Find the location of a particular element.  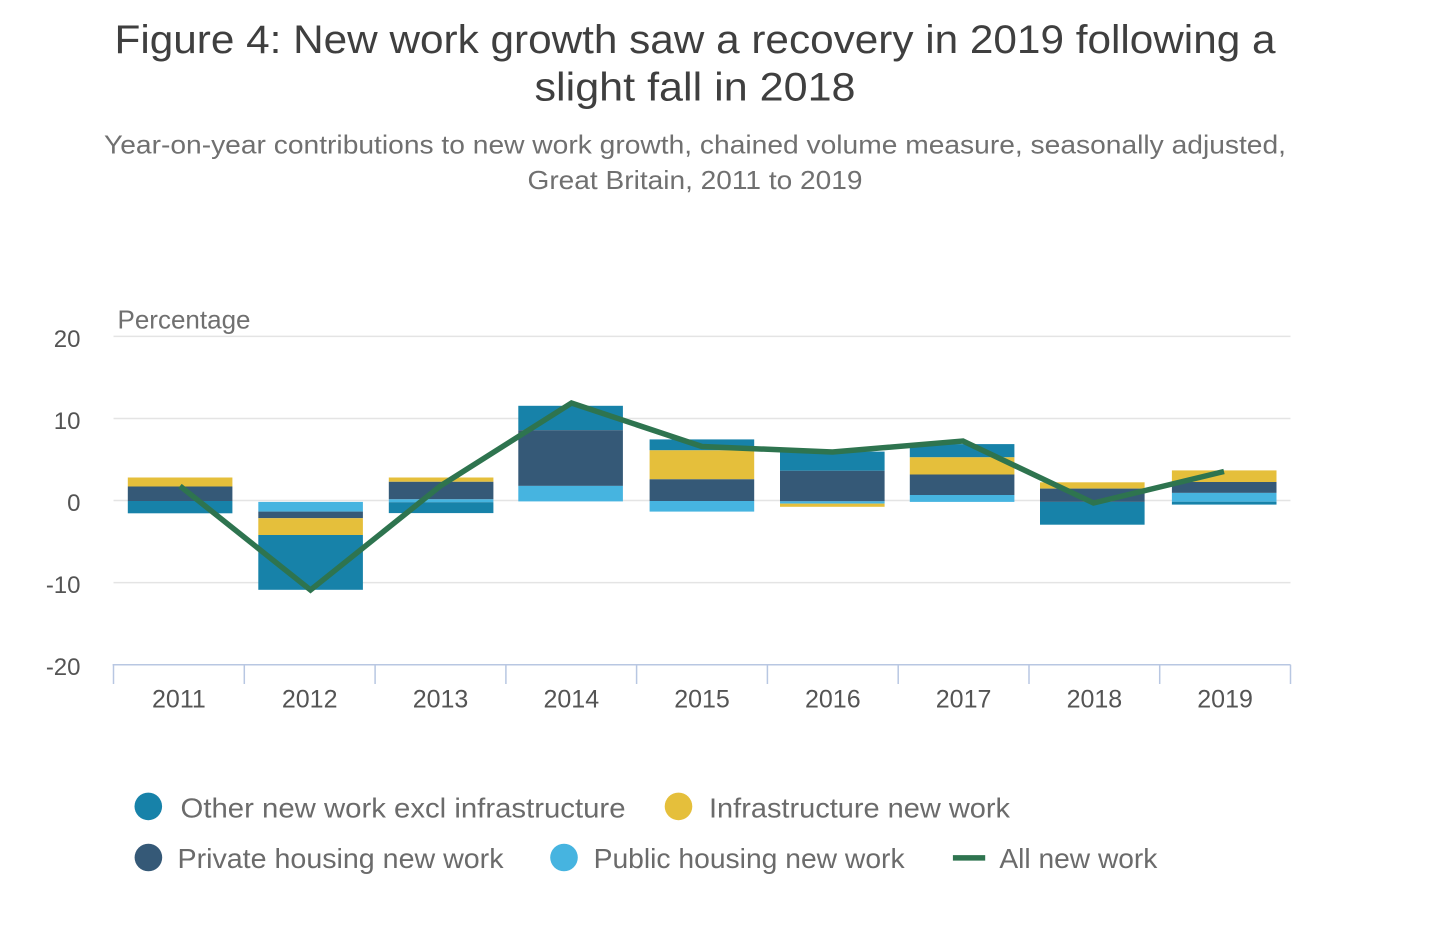

svg-text: 20 is located at coordinates (67, 339).